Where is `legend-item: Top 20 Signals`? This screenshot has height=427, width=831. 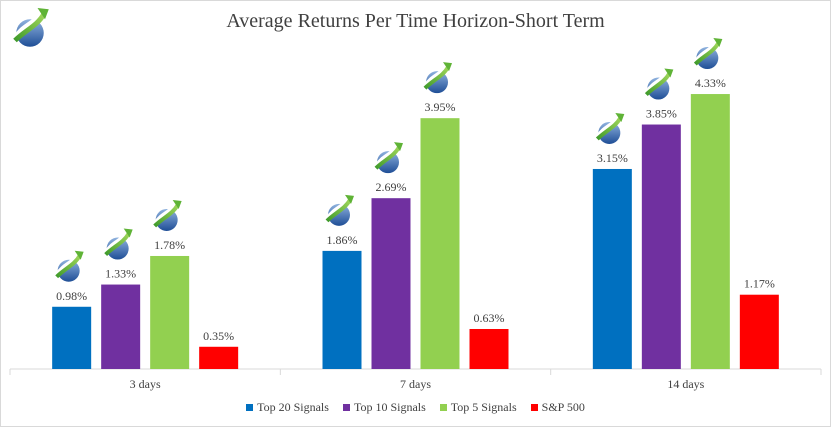 legend-item: Top 20 Signals is located at coordinates (287, 407).